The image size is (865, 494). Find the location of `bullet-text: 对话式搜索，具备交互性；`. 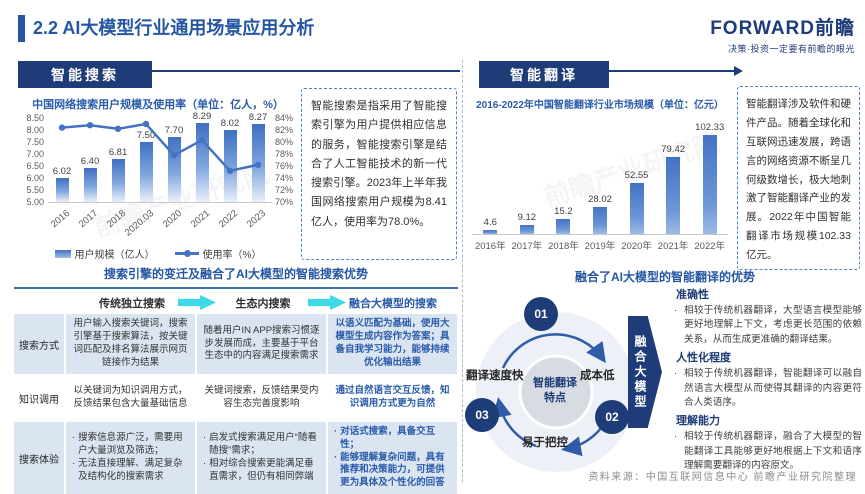

bullet-text: 对话式搜索，具备交互性； is located at coordinates (388, 438).